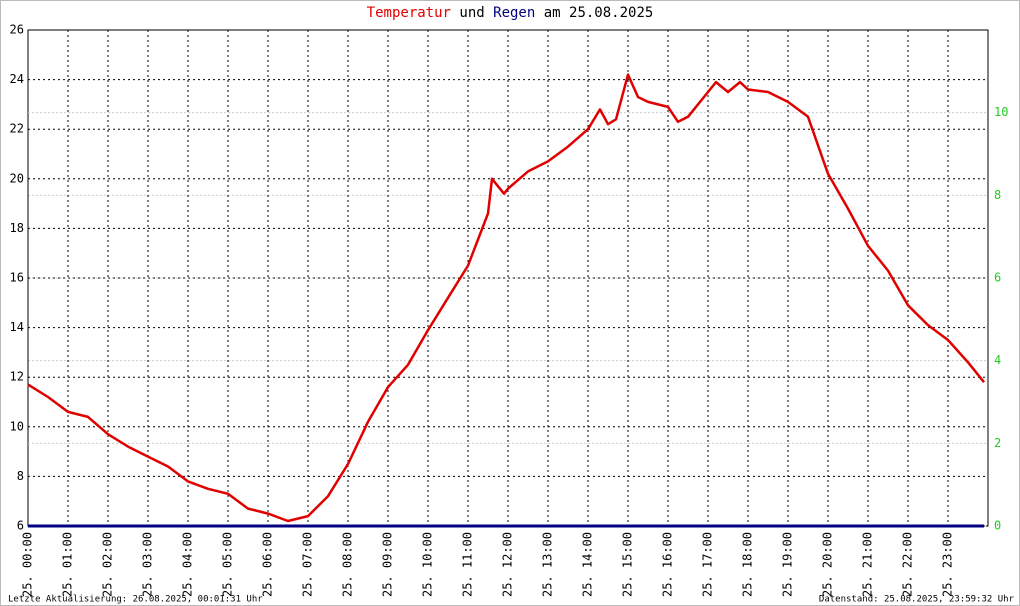 This screenshot has height=606, width=1020. What do you see at coordinates (468, 564) in the screenshot?
I see `x-tick-label: 25. 11:00` at bounding box center [468, 564].